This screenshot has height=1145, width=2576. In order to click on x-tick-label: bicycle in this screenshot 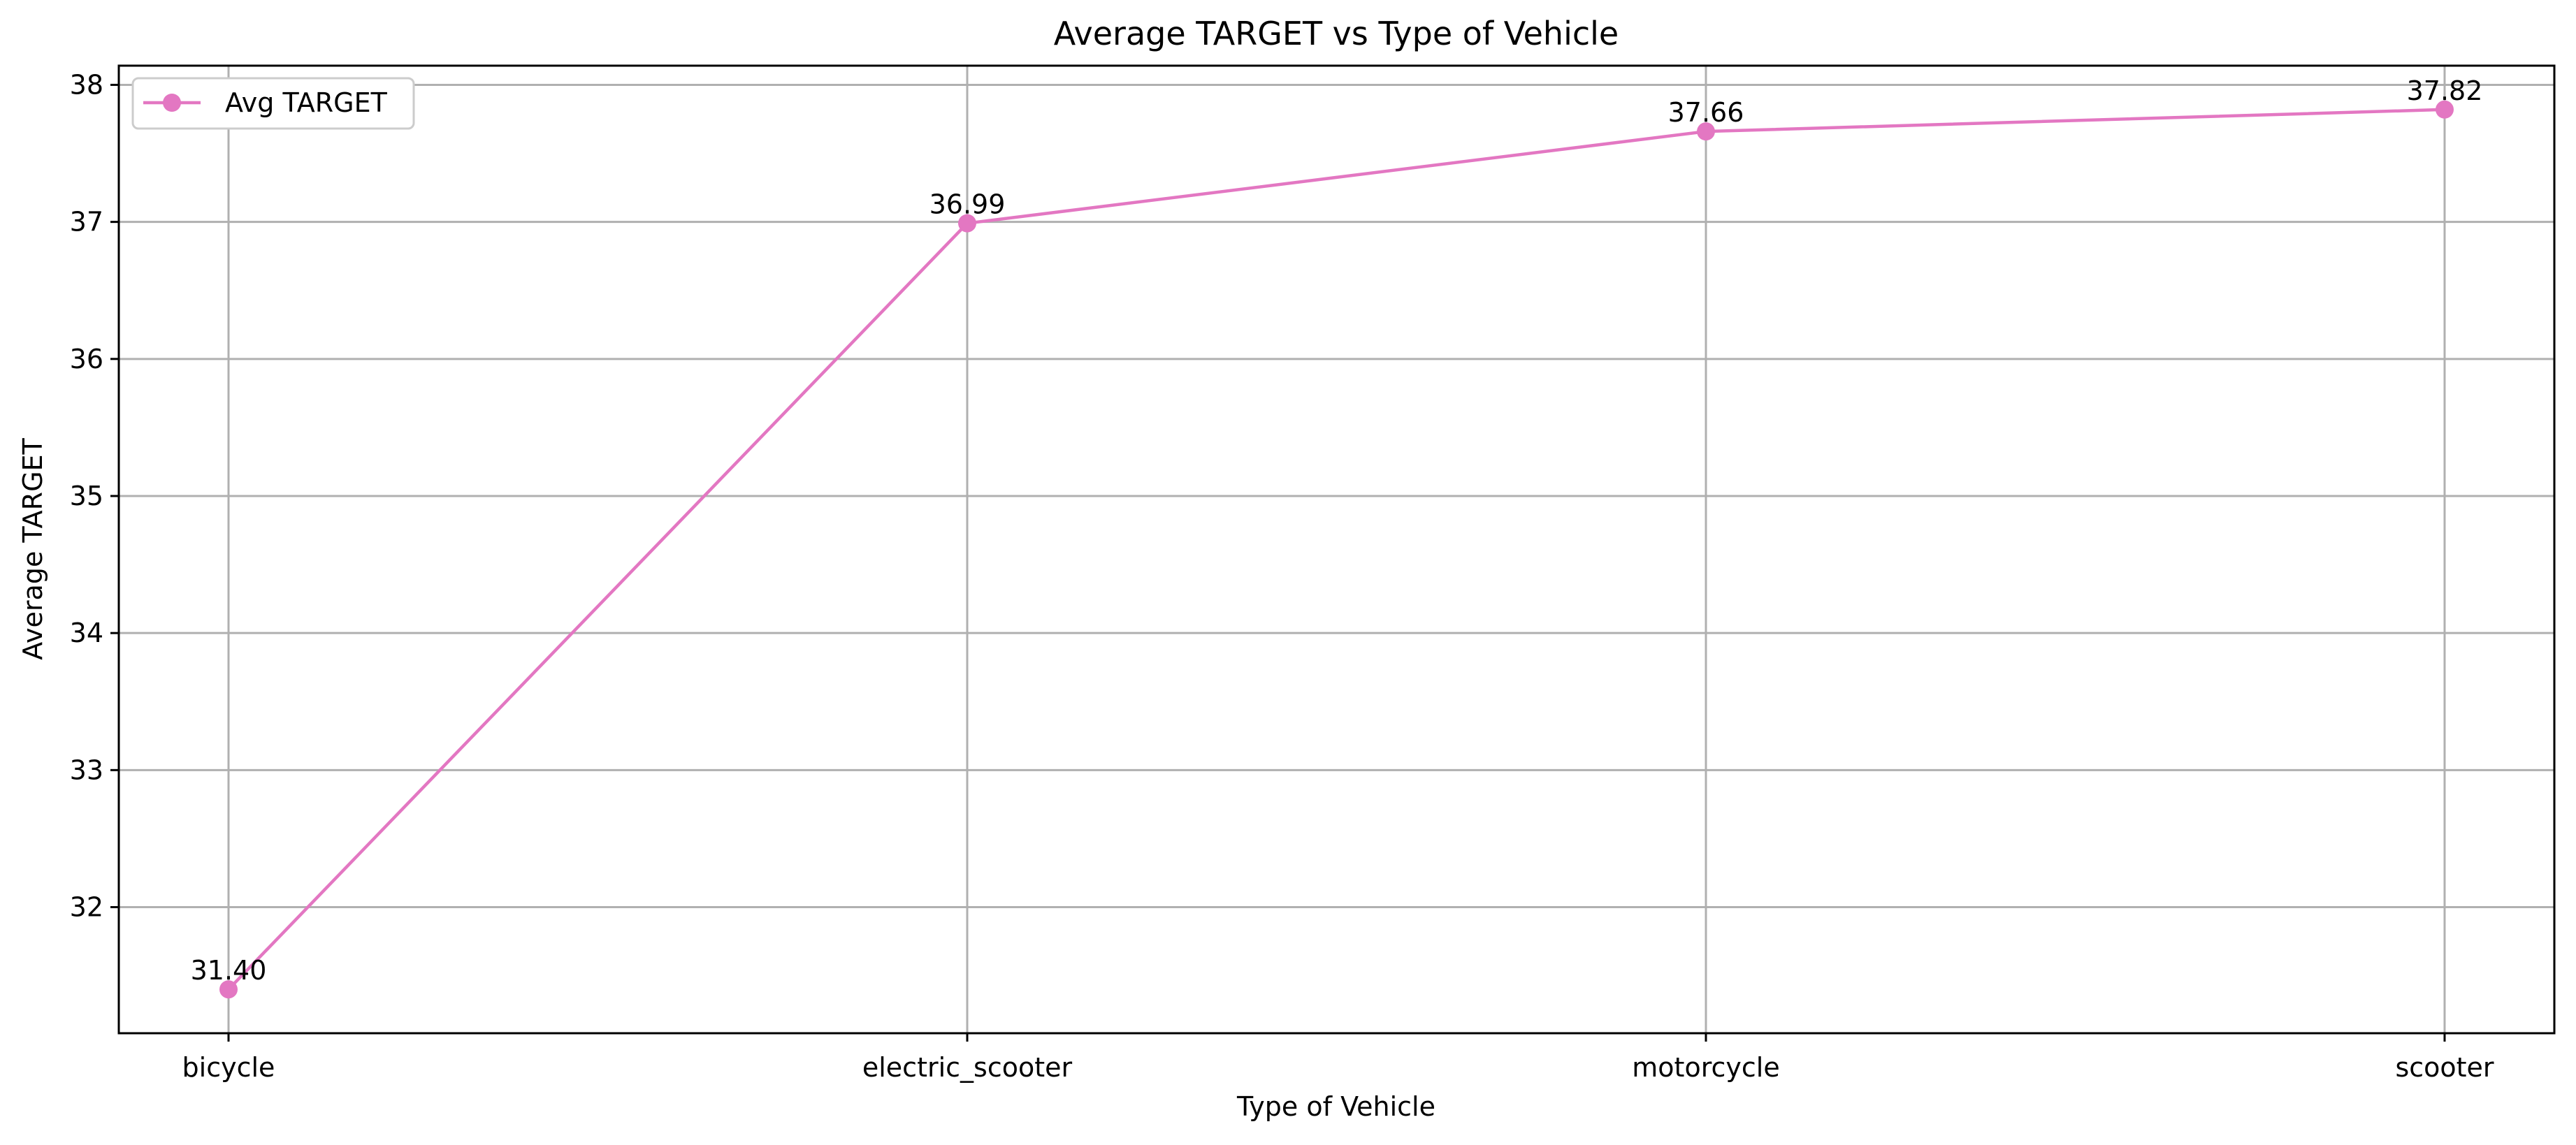, I will do `click(229, 1067)`.